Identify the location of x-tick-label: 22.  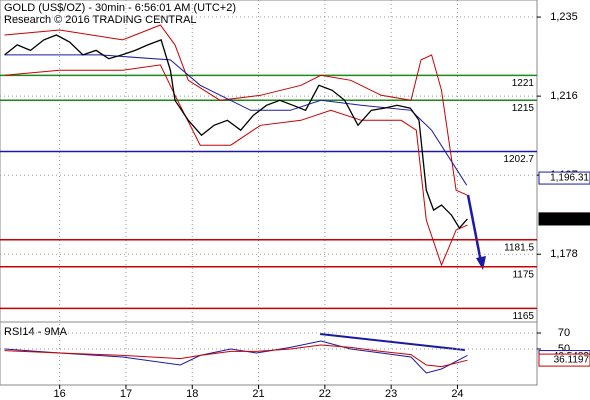
(325, 394).